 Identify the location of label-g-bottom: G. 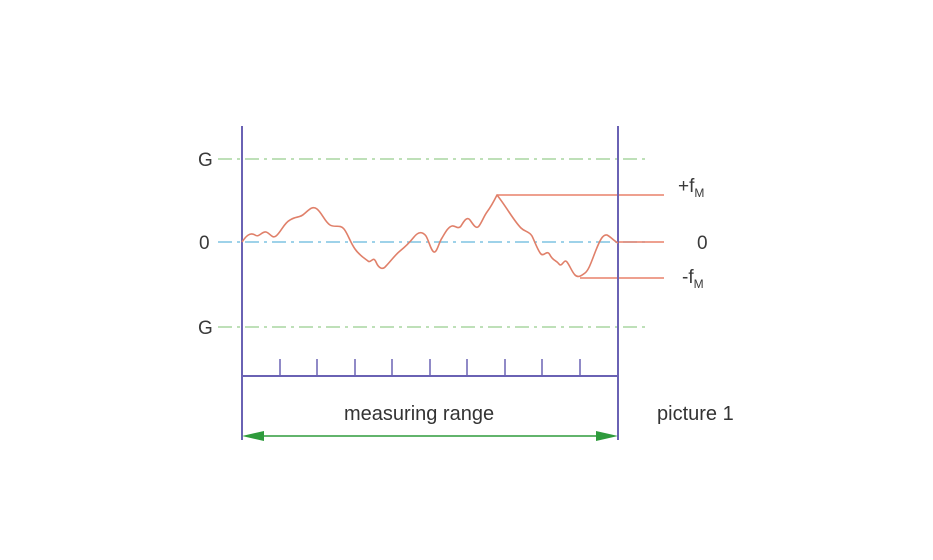
(205, 328).